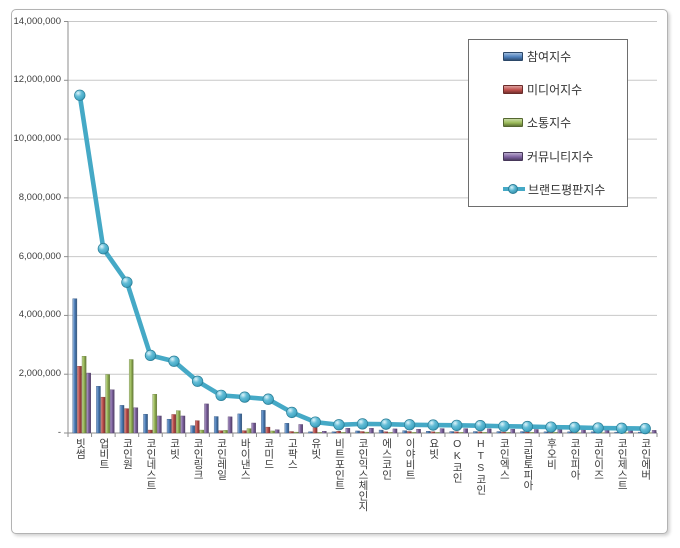  I want to click on legend-item-communication: 소통지수, so click(565, 122).